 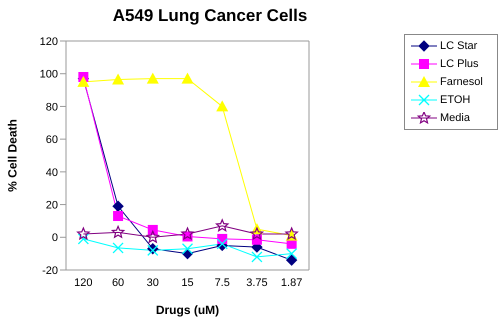 I want to click on y-tick-label: -20, so click(x=50, y=270).